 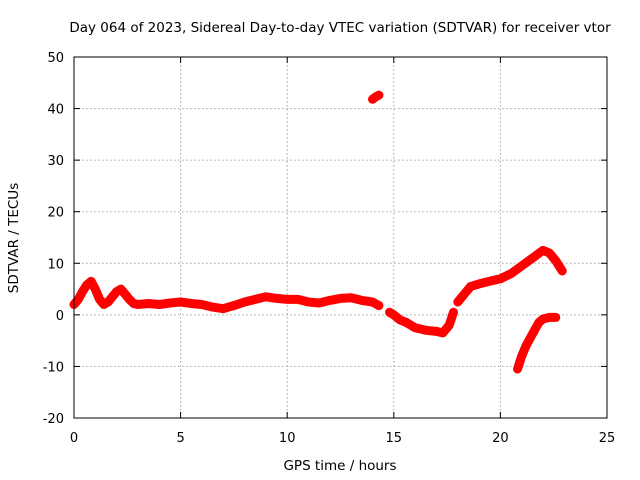 What do you see at coordinates (180, 438) in the screenshot?
I see `x-tick-label: 5` at bounding box center [180, 438].